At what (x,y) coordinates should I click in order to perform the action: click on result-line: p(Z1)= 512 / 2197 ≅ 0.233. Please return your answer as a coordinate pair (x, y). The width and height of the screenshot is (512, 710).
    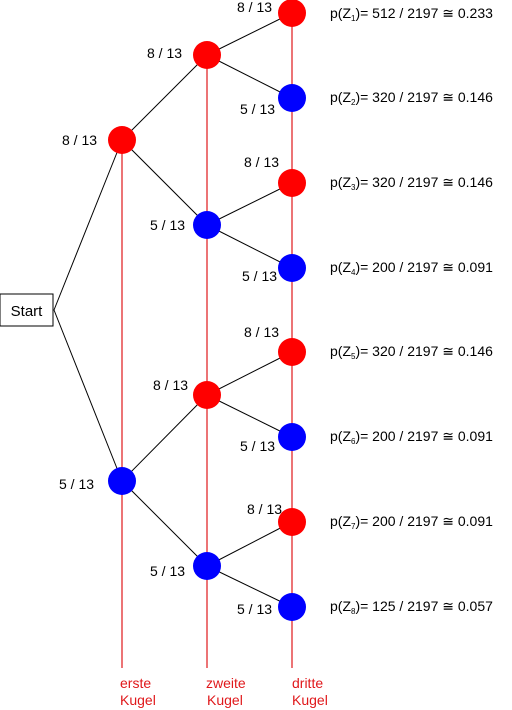
    Looking at the image, I should click on (411, 14).